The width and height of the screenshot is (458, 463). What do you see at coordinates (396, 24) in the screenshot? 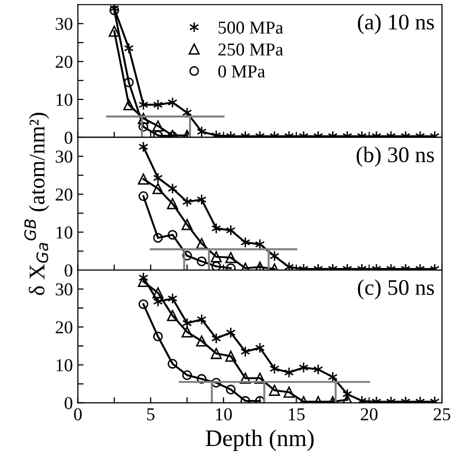
I see `chart-title: (a) 10 ns` at bounding box center [396, 24].